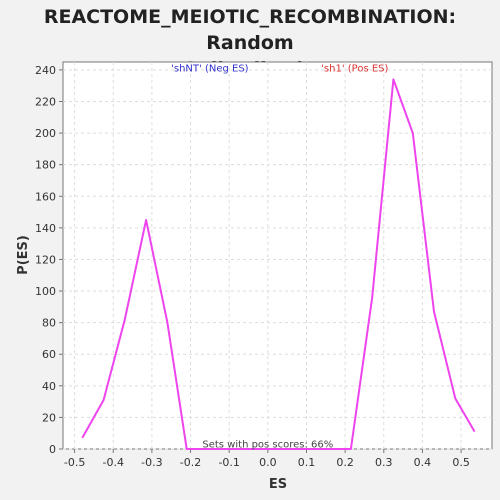 The height and width of the screenshot is (500, 500). What do you see at coordinates (45, 228) in the screenshot?
I see `y-tick-label: 140` at bounding box center [45, 228].